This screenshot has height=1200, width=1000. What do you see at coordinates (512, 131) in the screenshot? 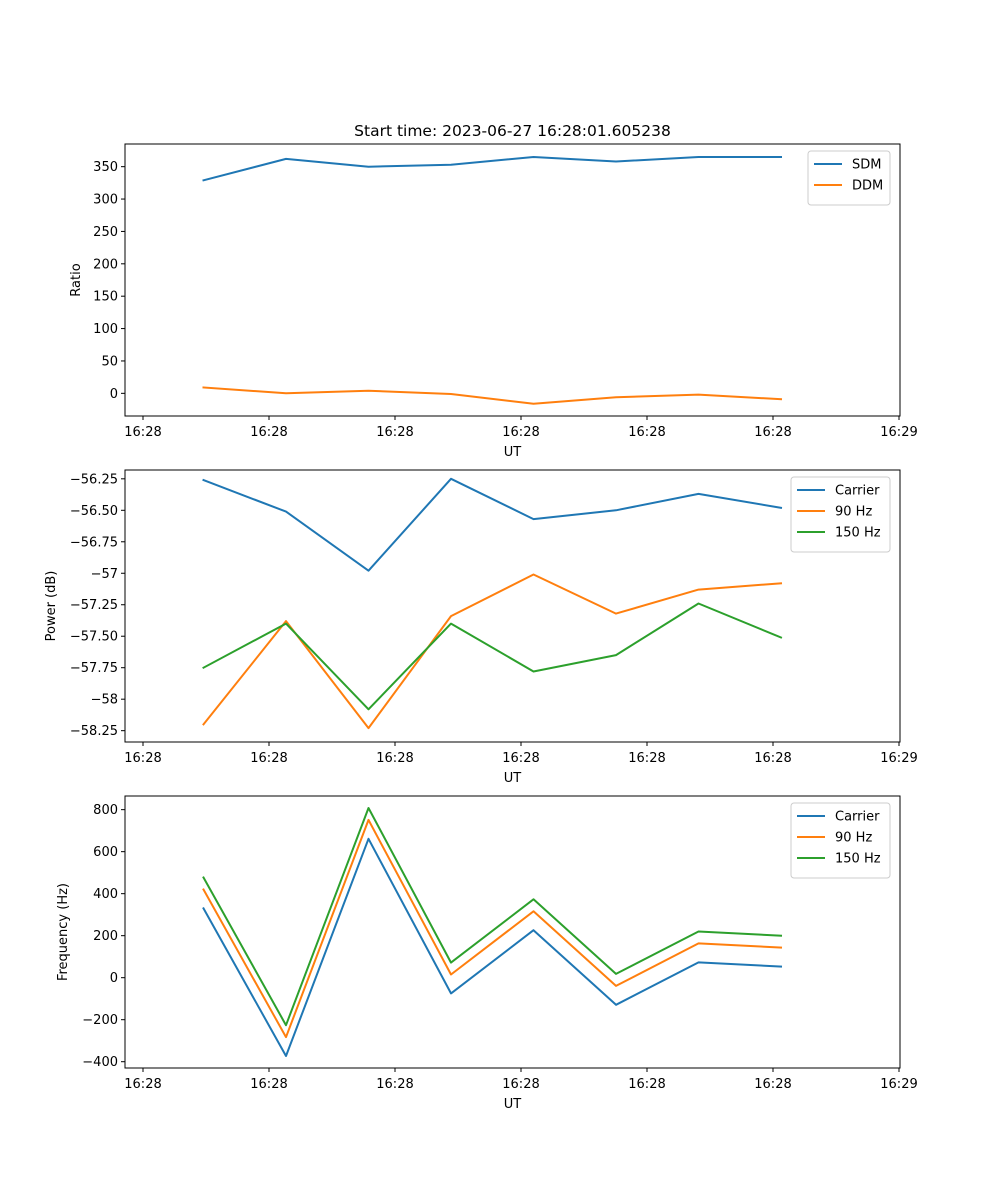
I see `figure-title: Start time: 2023-06-27 16:28:01.605238` at bounding box center [512, 131].